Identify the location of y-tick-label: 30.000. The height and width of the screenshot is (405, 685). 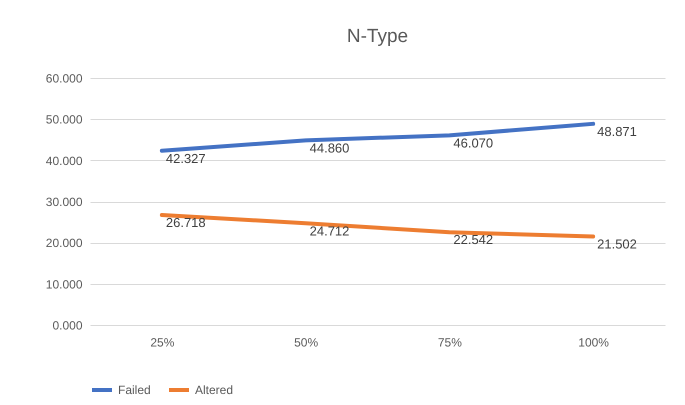
(64, 202).